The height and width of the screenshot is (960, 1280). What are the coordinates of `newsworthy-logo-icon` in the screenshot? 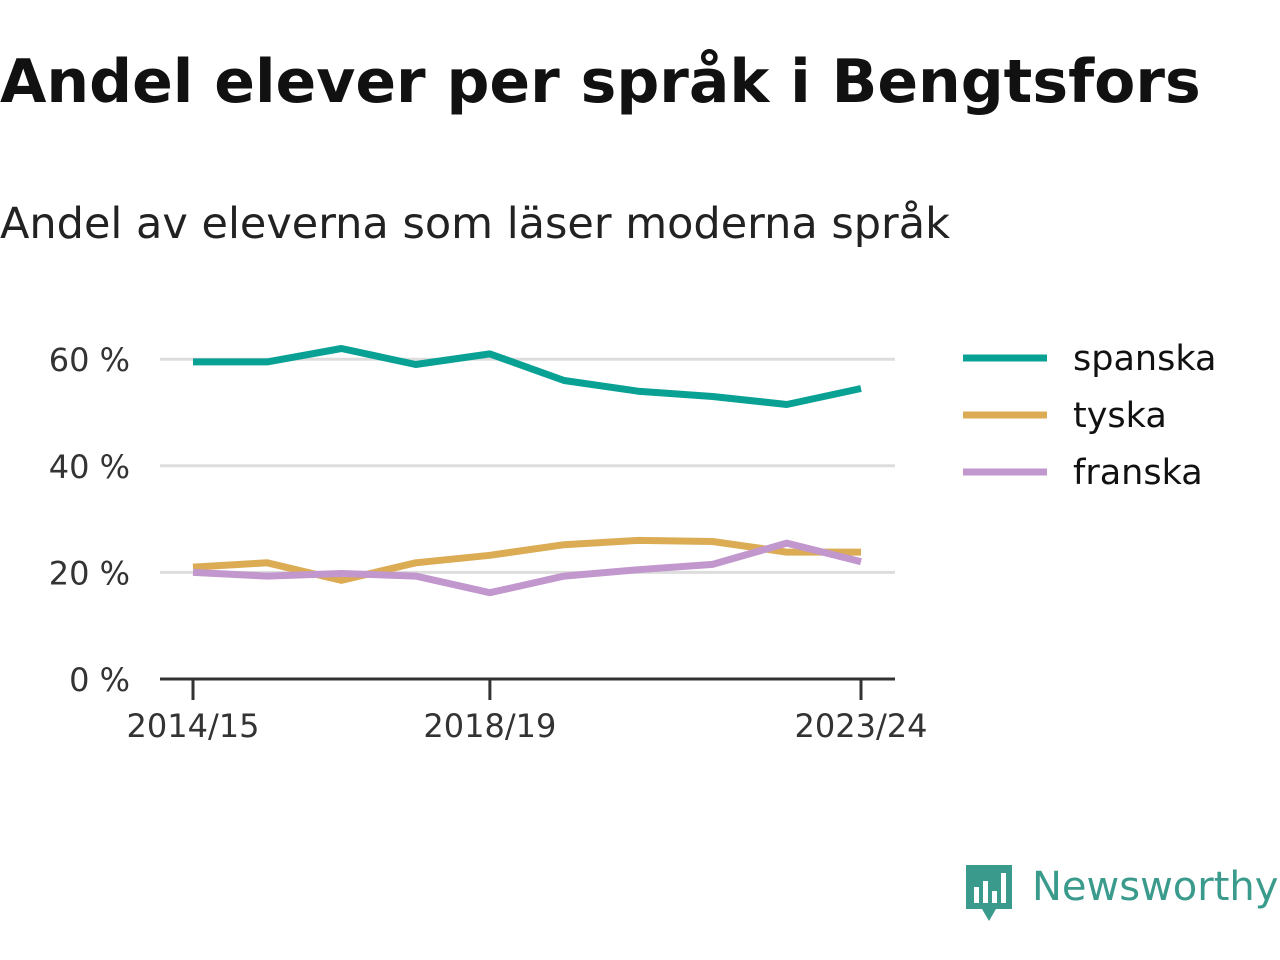 It's located at (989, 893).